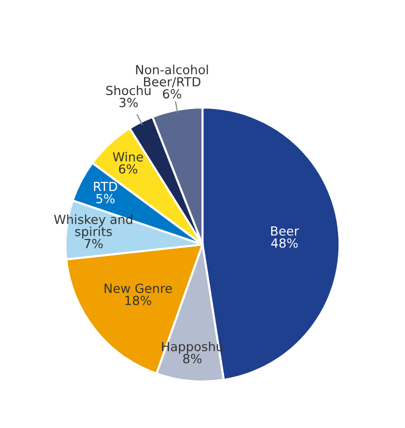 The height and width of the screenshot is (428, 405). I want to click on data-label: 18%, so click(138, 301).